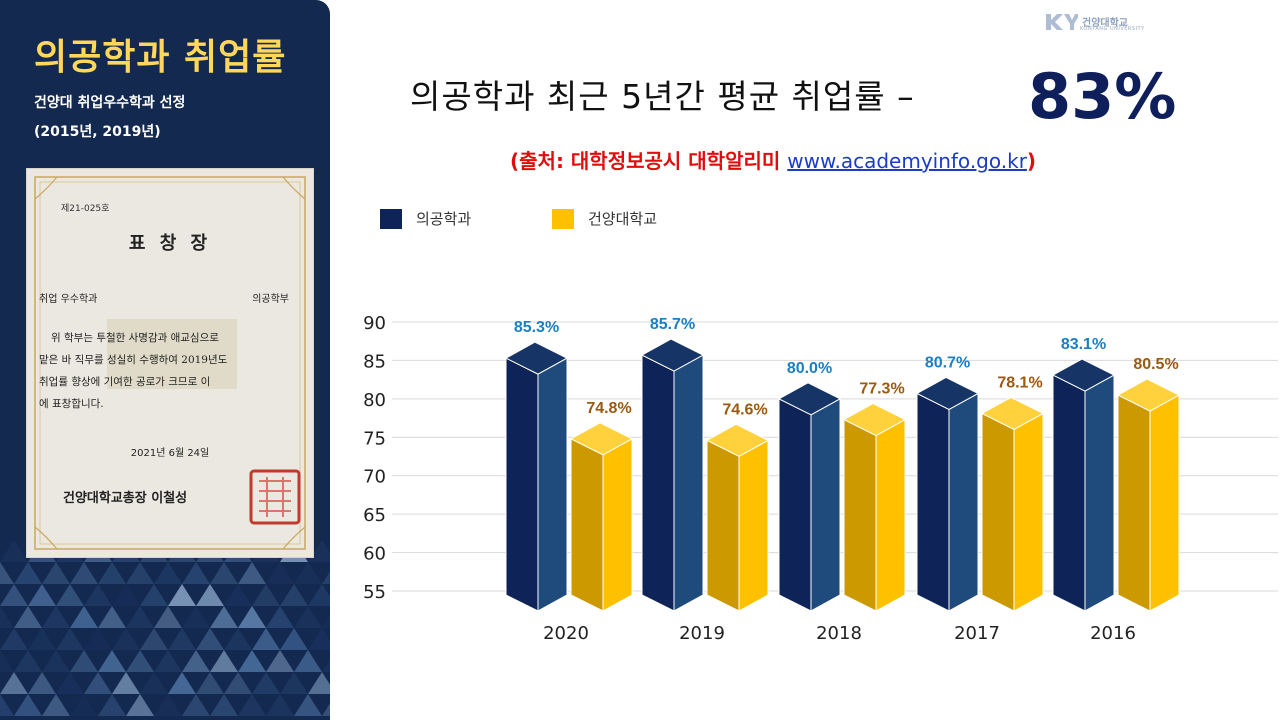 The height and width of the screenshot is (720, 1282). I want to click on x-tick-label: 2016, so click(1113, 633).